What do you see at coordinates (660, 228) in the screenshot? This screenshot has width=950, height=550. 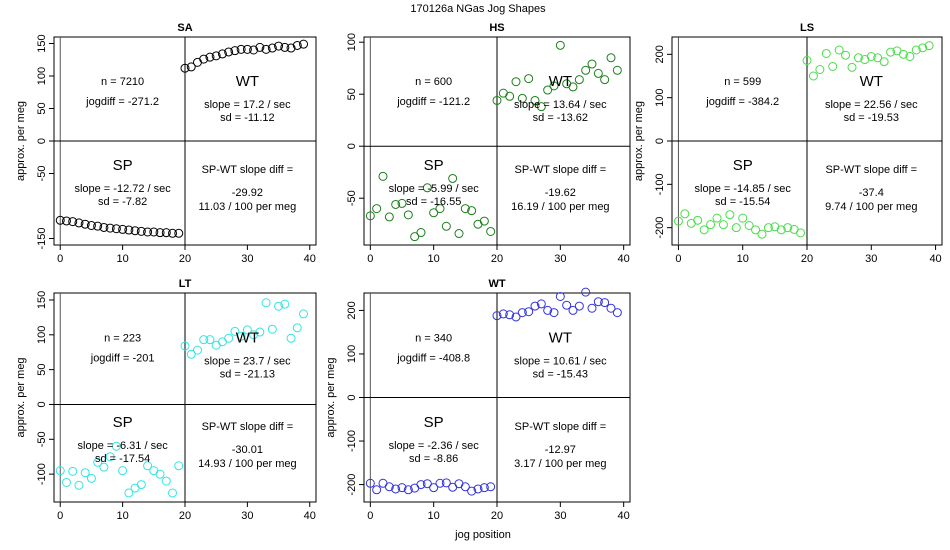 I see `y-tick-label: -200` at bounding box center [660, 228].